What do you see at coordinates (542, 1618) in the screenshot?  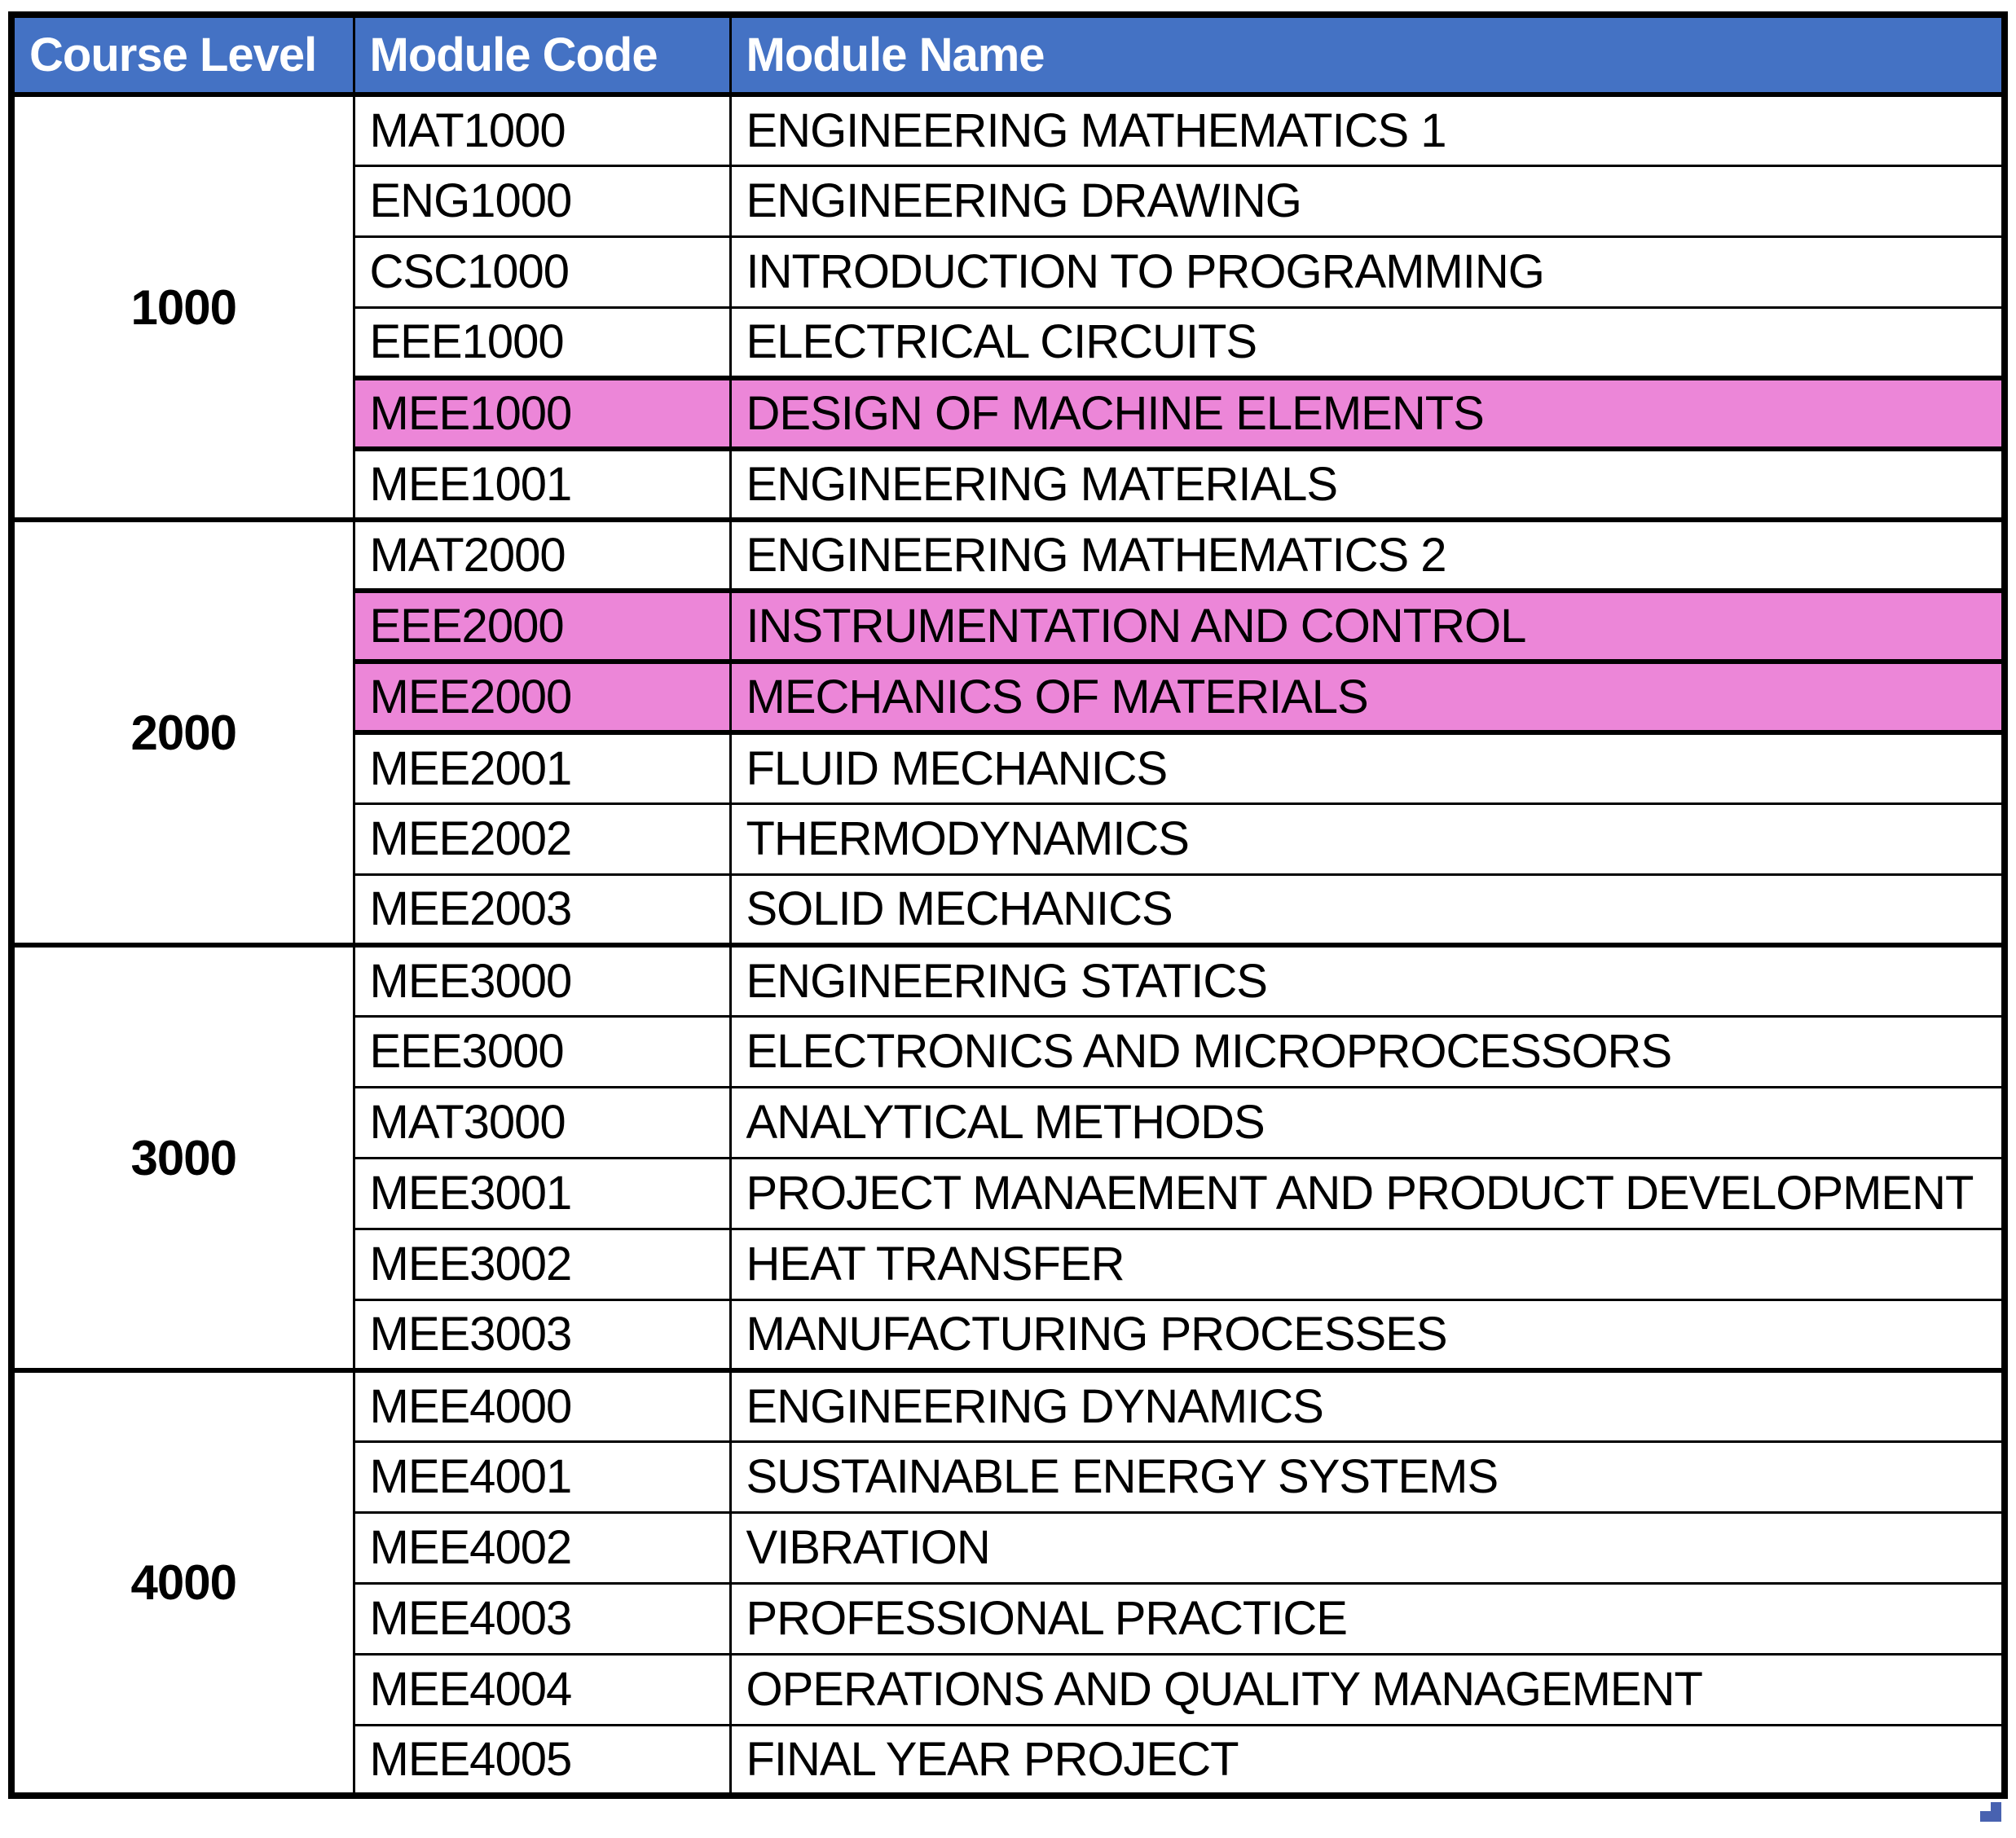 I see `module-code-cell: MEE4003` at bounding box center [542, 1618].